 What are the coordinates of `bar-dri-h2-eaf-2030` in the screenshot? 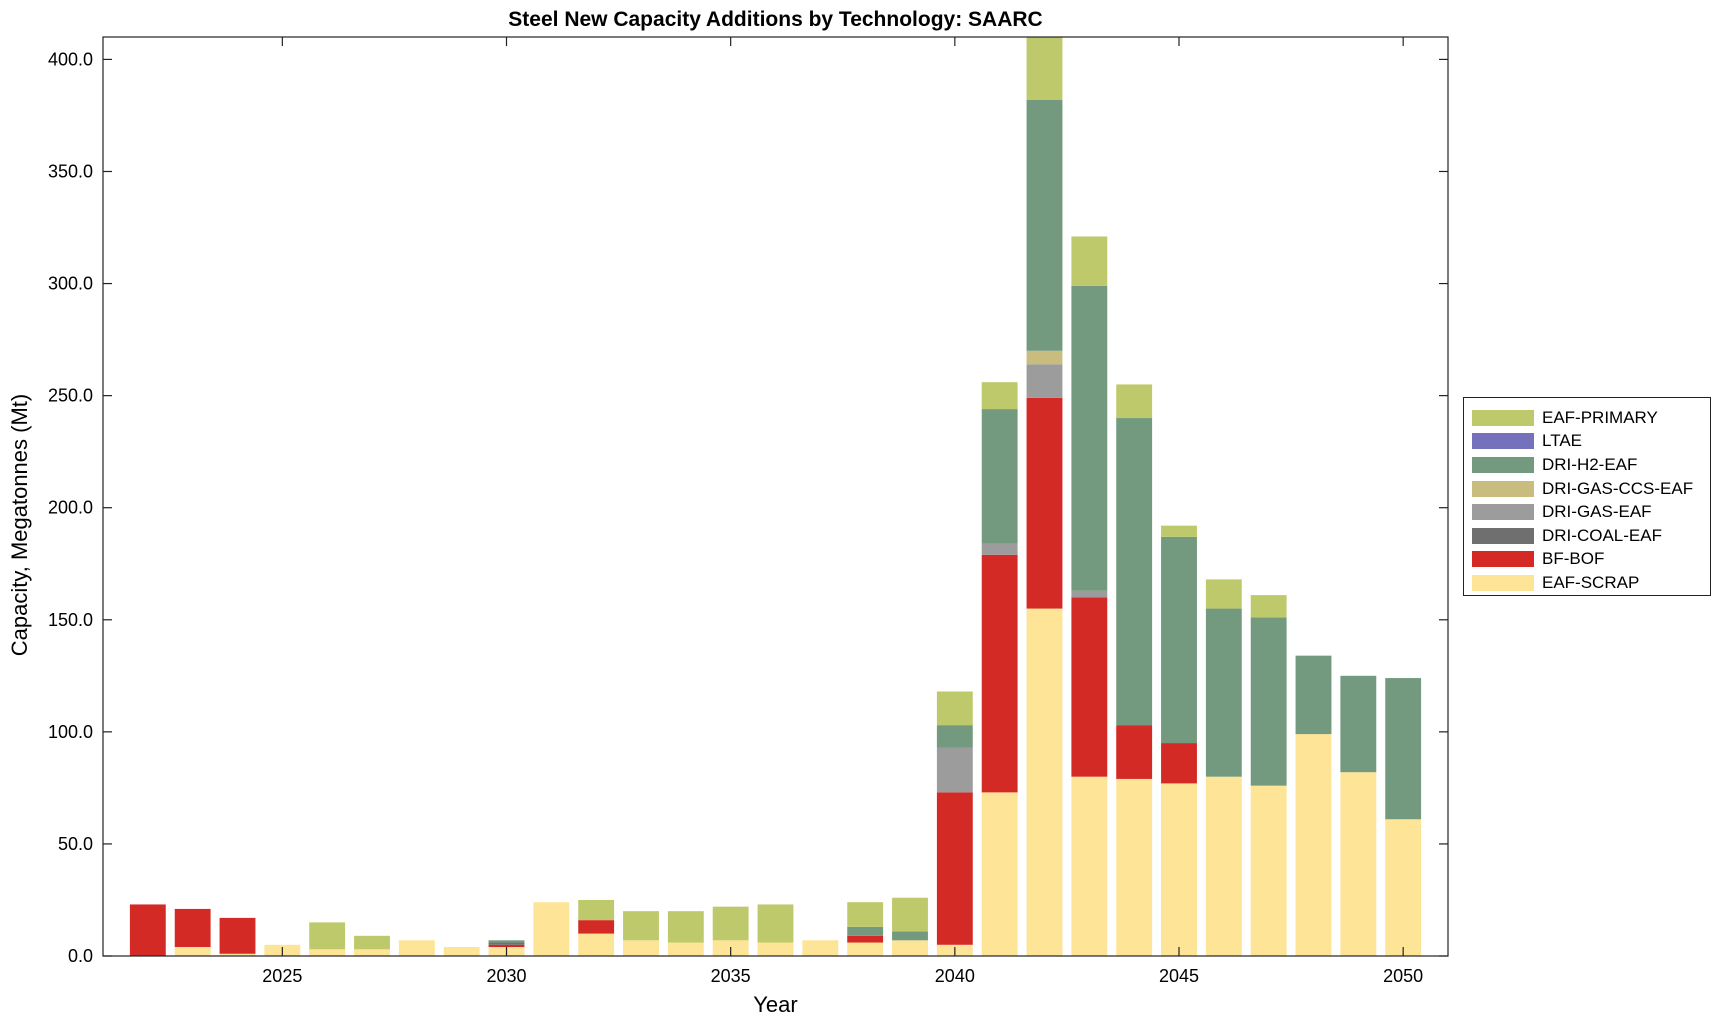 It's located at (506, 941).